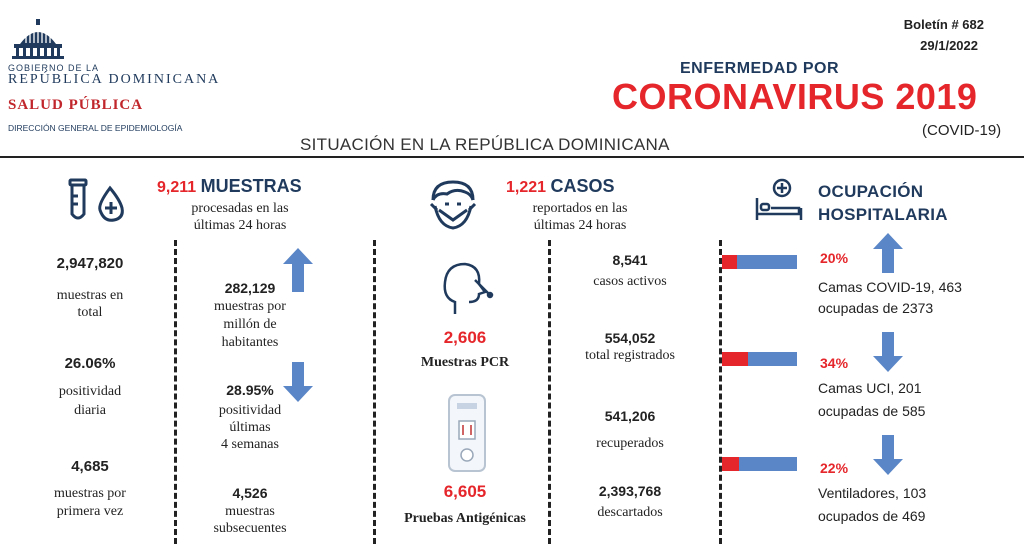 Image resolution: width=1024 pixels, height=544 pixels. Describe the element at coordinates (90, 304) in the screenshot. I see `muestras-total-label: muestras en total` at that location.